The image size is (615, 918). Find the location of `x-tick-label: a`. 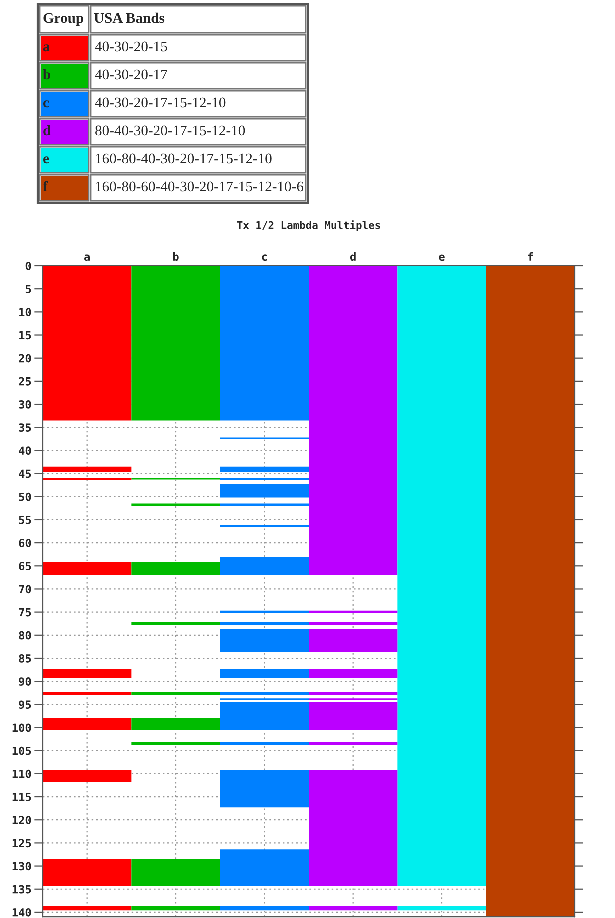

x-tick-label: a is located at coordinates (87, 258).